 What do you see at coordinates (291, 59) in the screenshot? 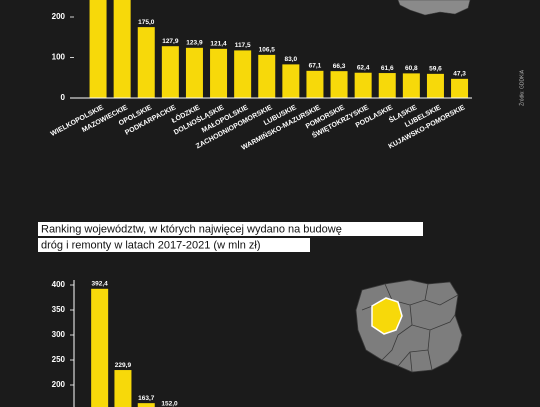
I see `value-label: 83,0` at bounding box center [291, 59].